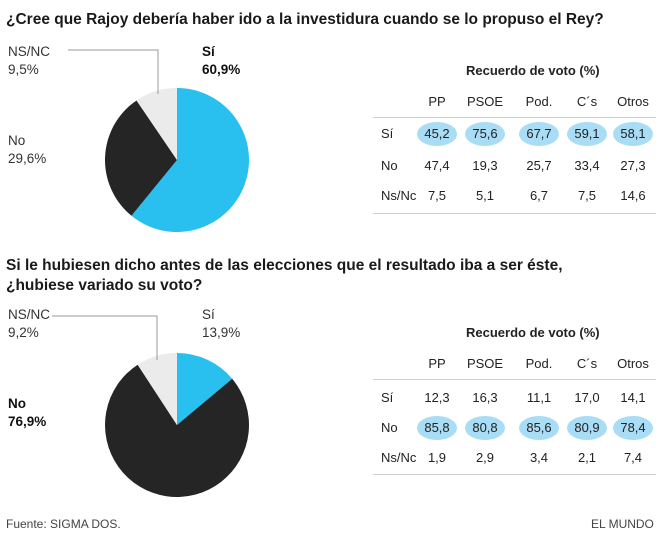 Image resolution: width=660 pixels, height=539 pixels. I want to click on table2-cell: 2,9, so click(485, 457).